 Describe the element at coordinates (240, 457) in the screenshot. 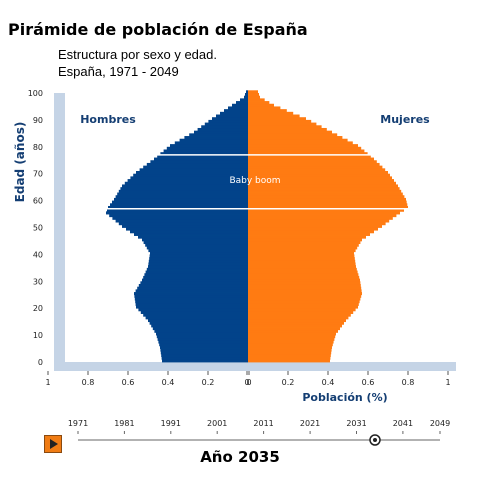

I see `current-year-label: Año 2035` at that location.